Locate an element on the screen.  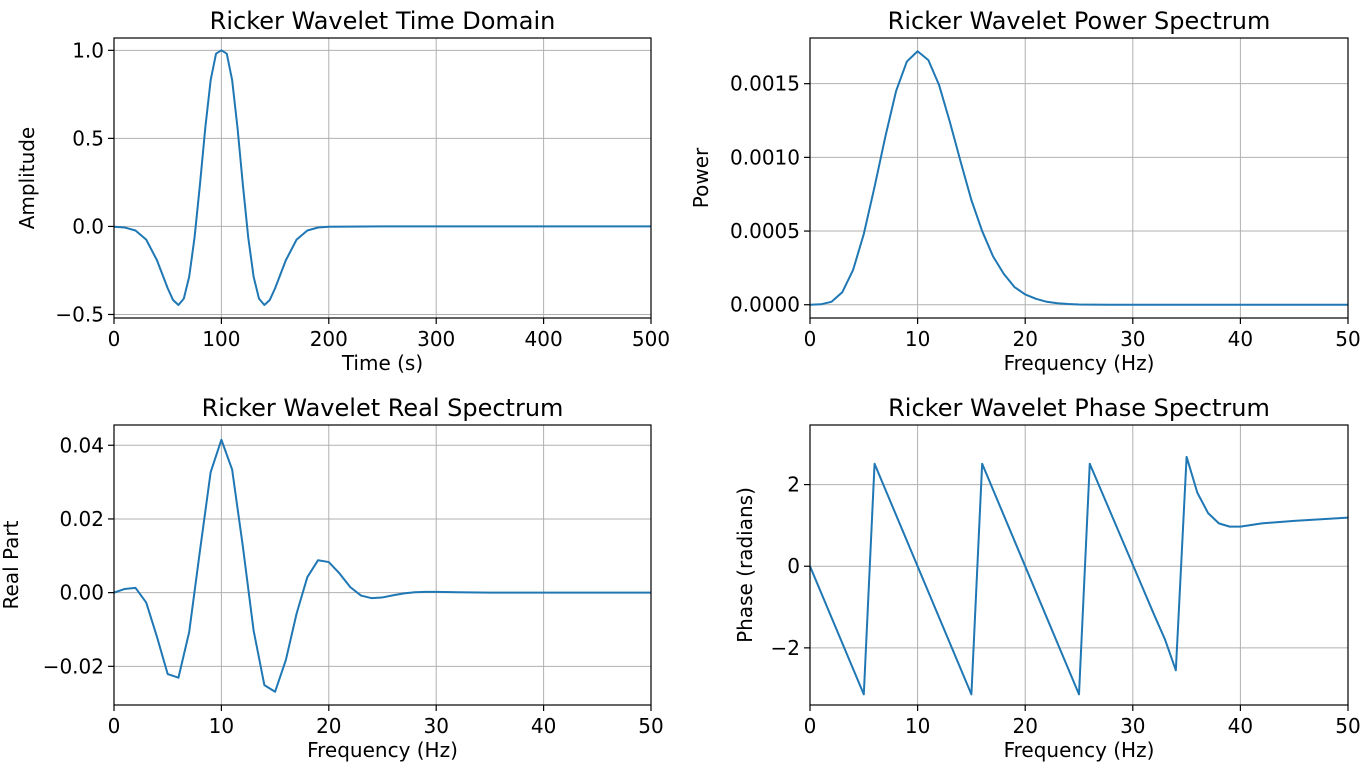
y-tick-label: 0.0 is located at coordinates (88, 226).